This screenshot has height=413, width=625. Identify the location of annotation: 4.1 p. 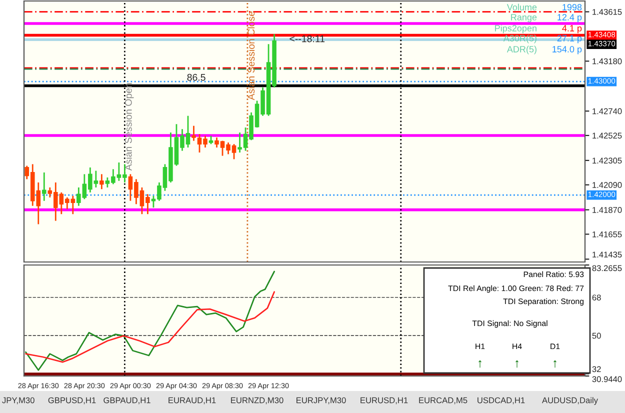
(572, 29).